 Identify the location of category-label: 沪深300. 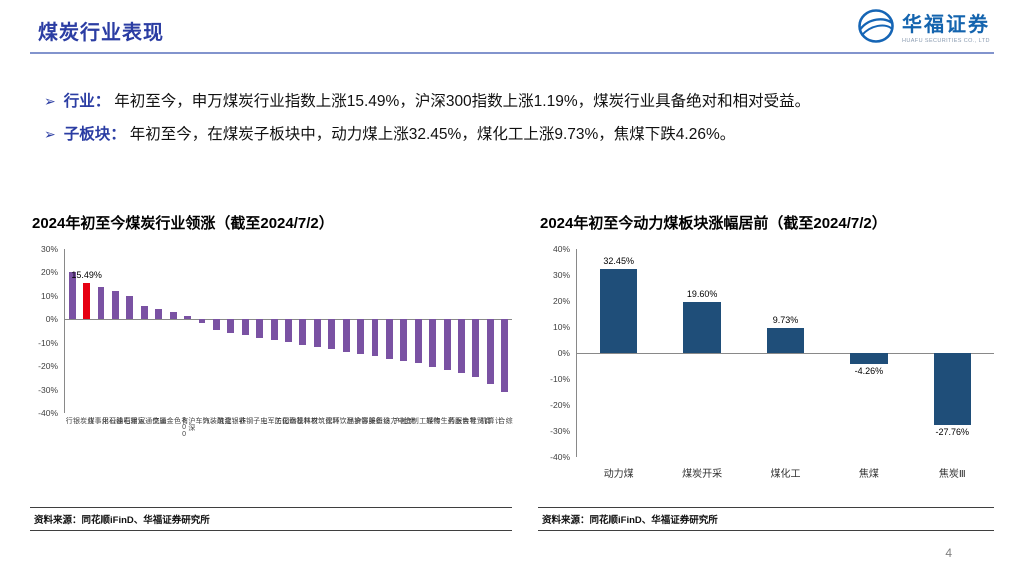
(187, 427).